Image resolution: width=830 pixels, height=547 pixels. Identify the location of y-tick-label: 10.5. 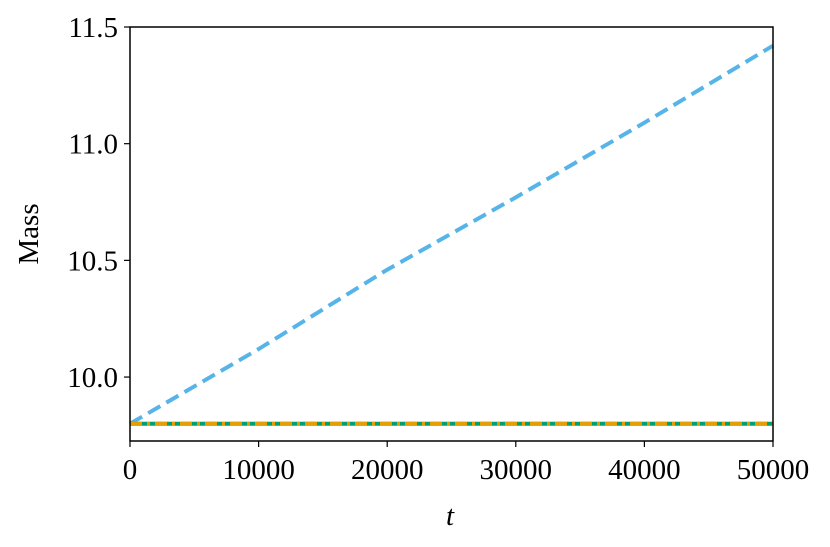
(92, 261).